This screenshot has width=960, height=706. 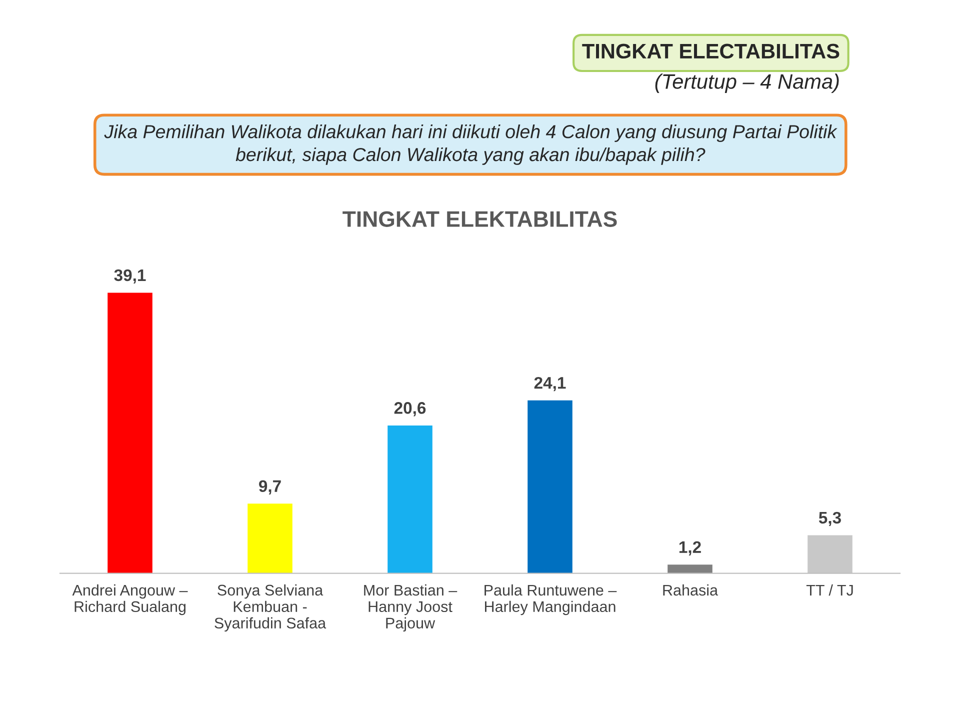 What do you see at coordinates (550, 384) in the screenshot?
I see `data-label: 24,1` at bounding box center [550, 384].